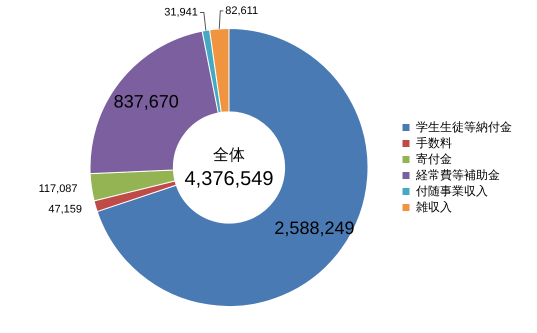  What do you see at coordinates (229, 155) in the screenshot?
I see `text: 全体` at bounding box center [229, 155].